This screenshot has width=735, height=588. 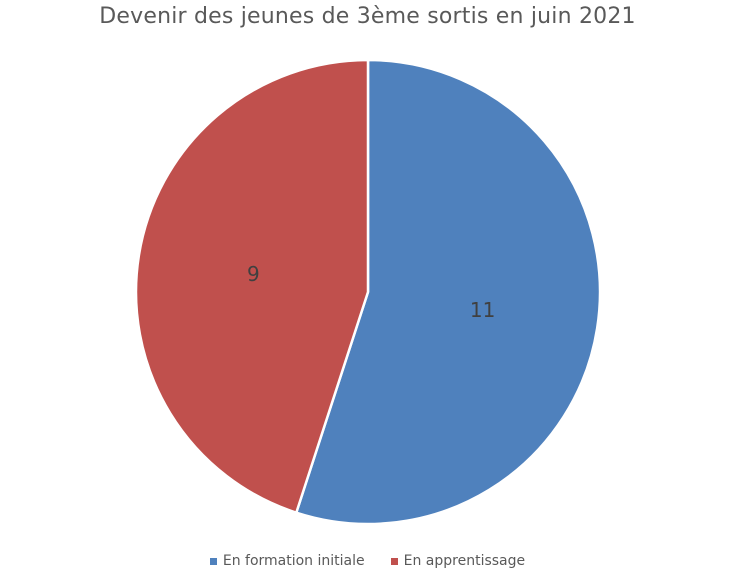 I want to click on legend-label-formation-initiale: En formation initiale, so click(x=293, y=561).